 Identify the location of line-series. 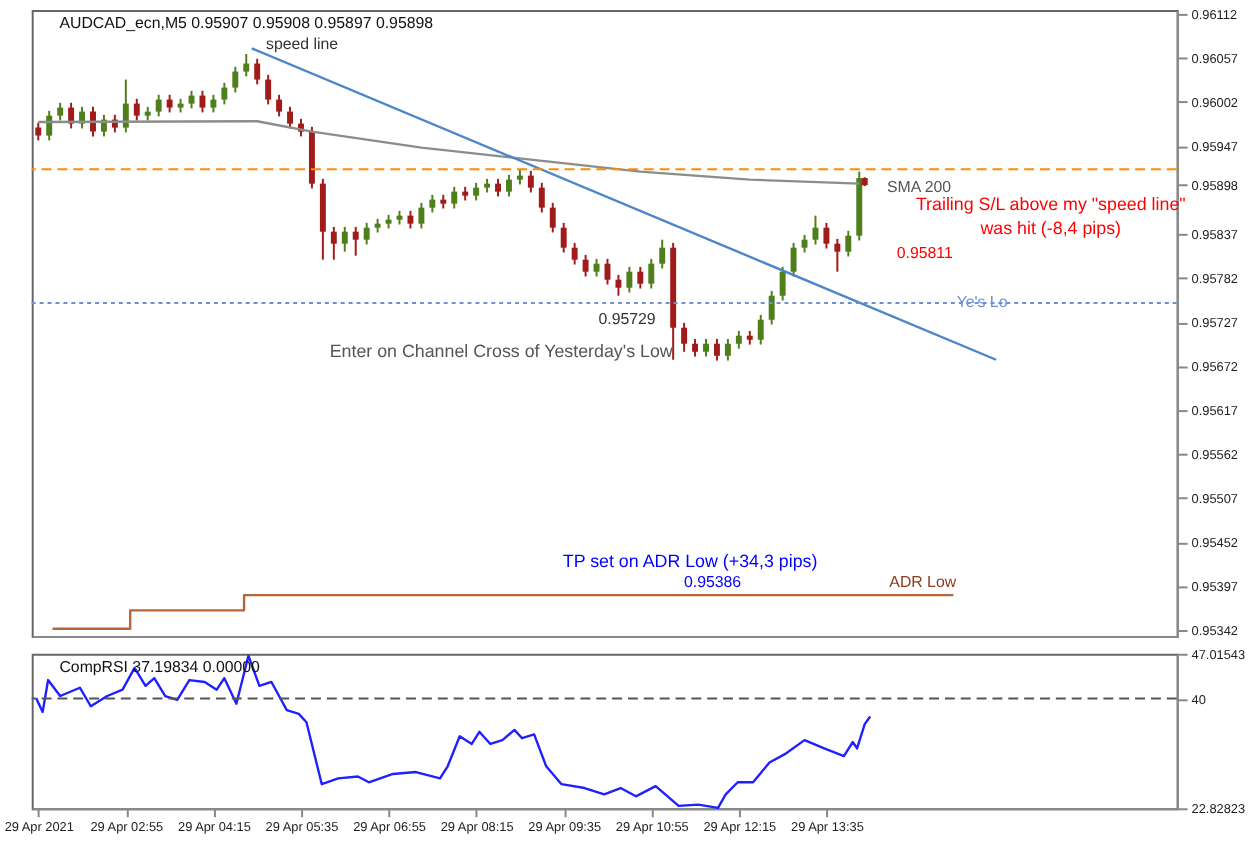
(453, 732).